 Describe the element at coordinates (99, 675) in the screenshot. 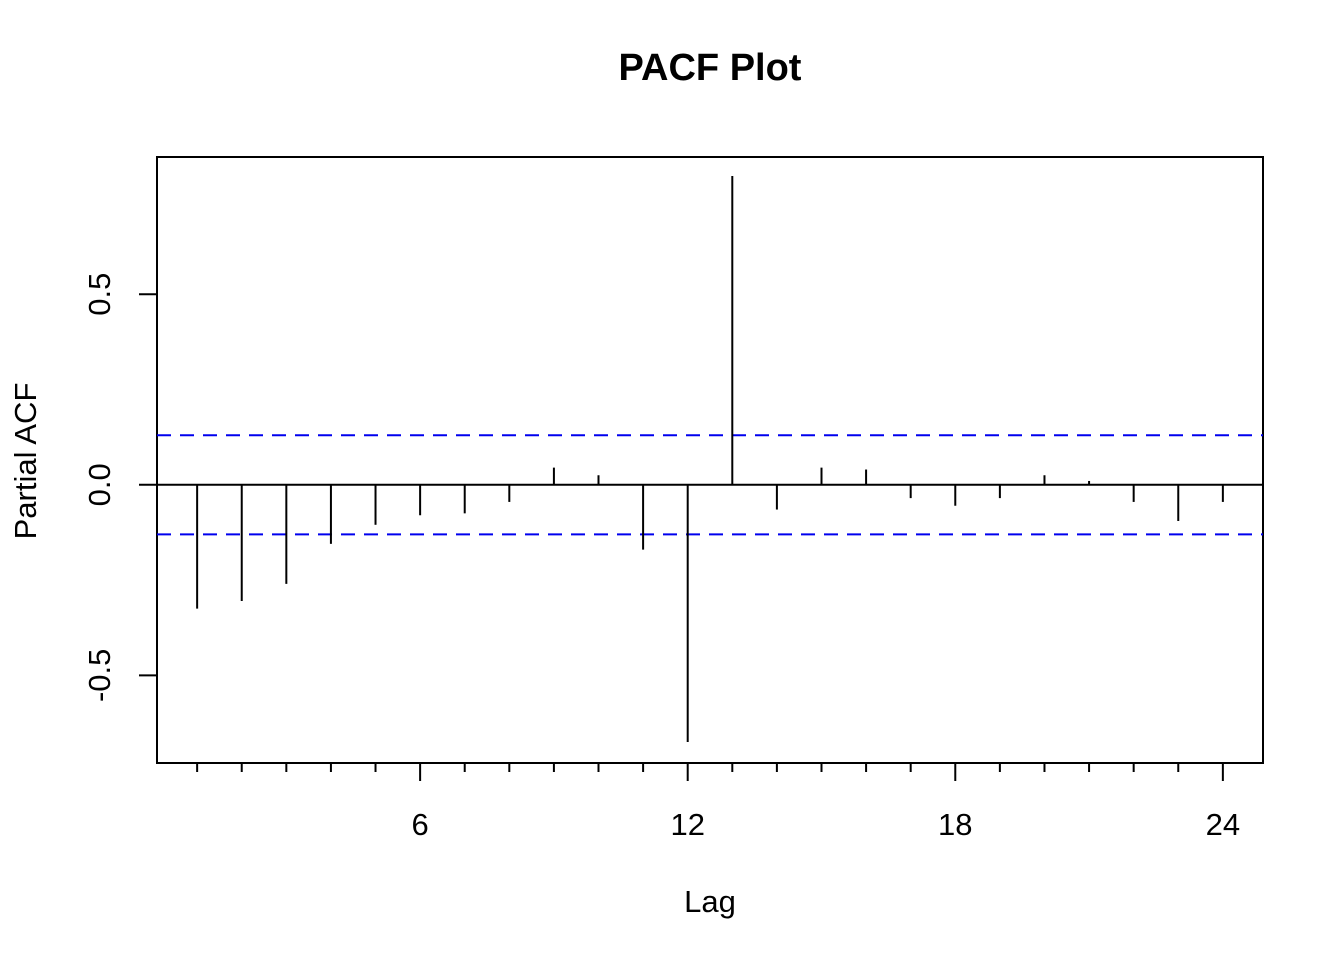

I see `y-tick-label--0.5: -0.5` at that location.